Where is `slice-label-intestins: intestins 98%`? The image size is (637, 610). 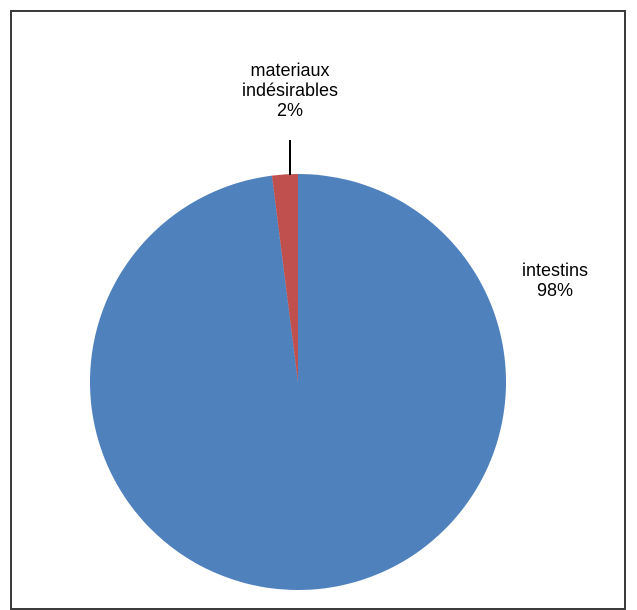 slice-label-intestins: intestins 98% is located at coordinates (555, 280).